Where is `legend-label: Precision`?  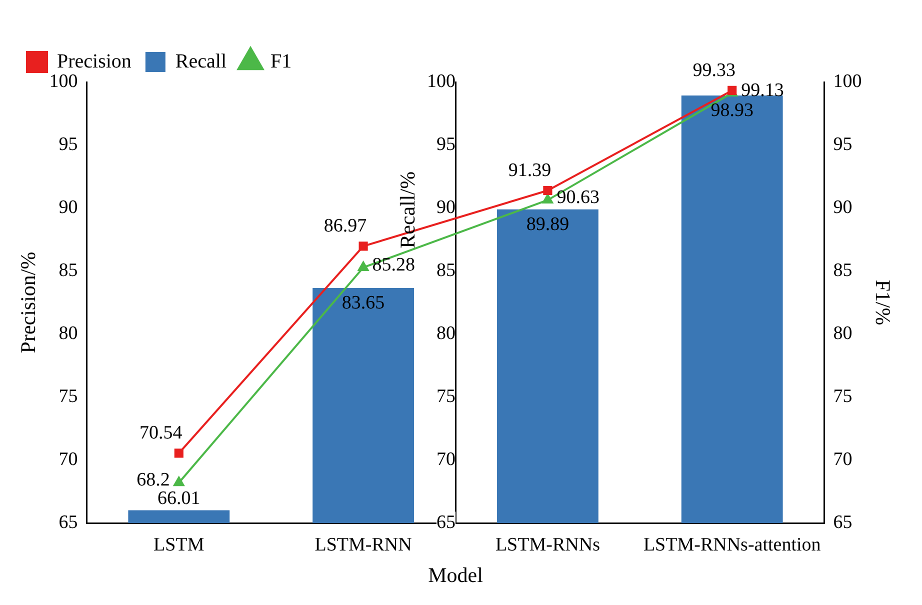 legend-label: Precision is located at coordinates (94, 61).